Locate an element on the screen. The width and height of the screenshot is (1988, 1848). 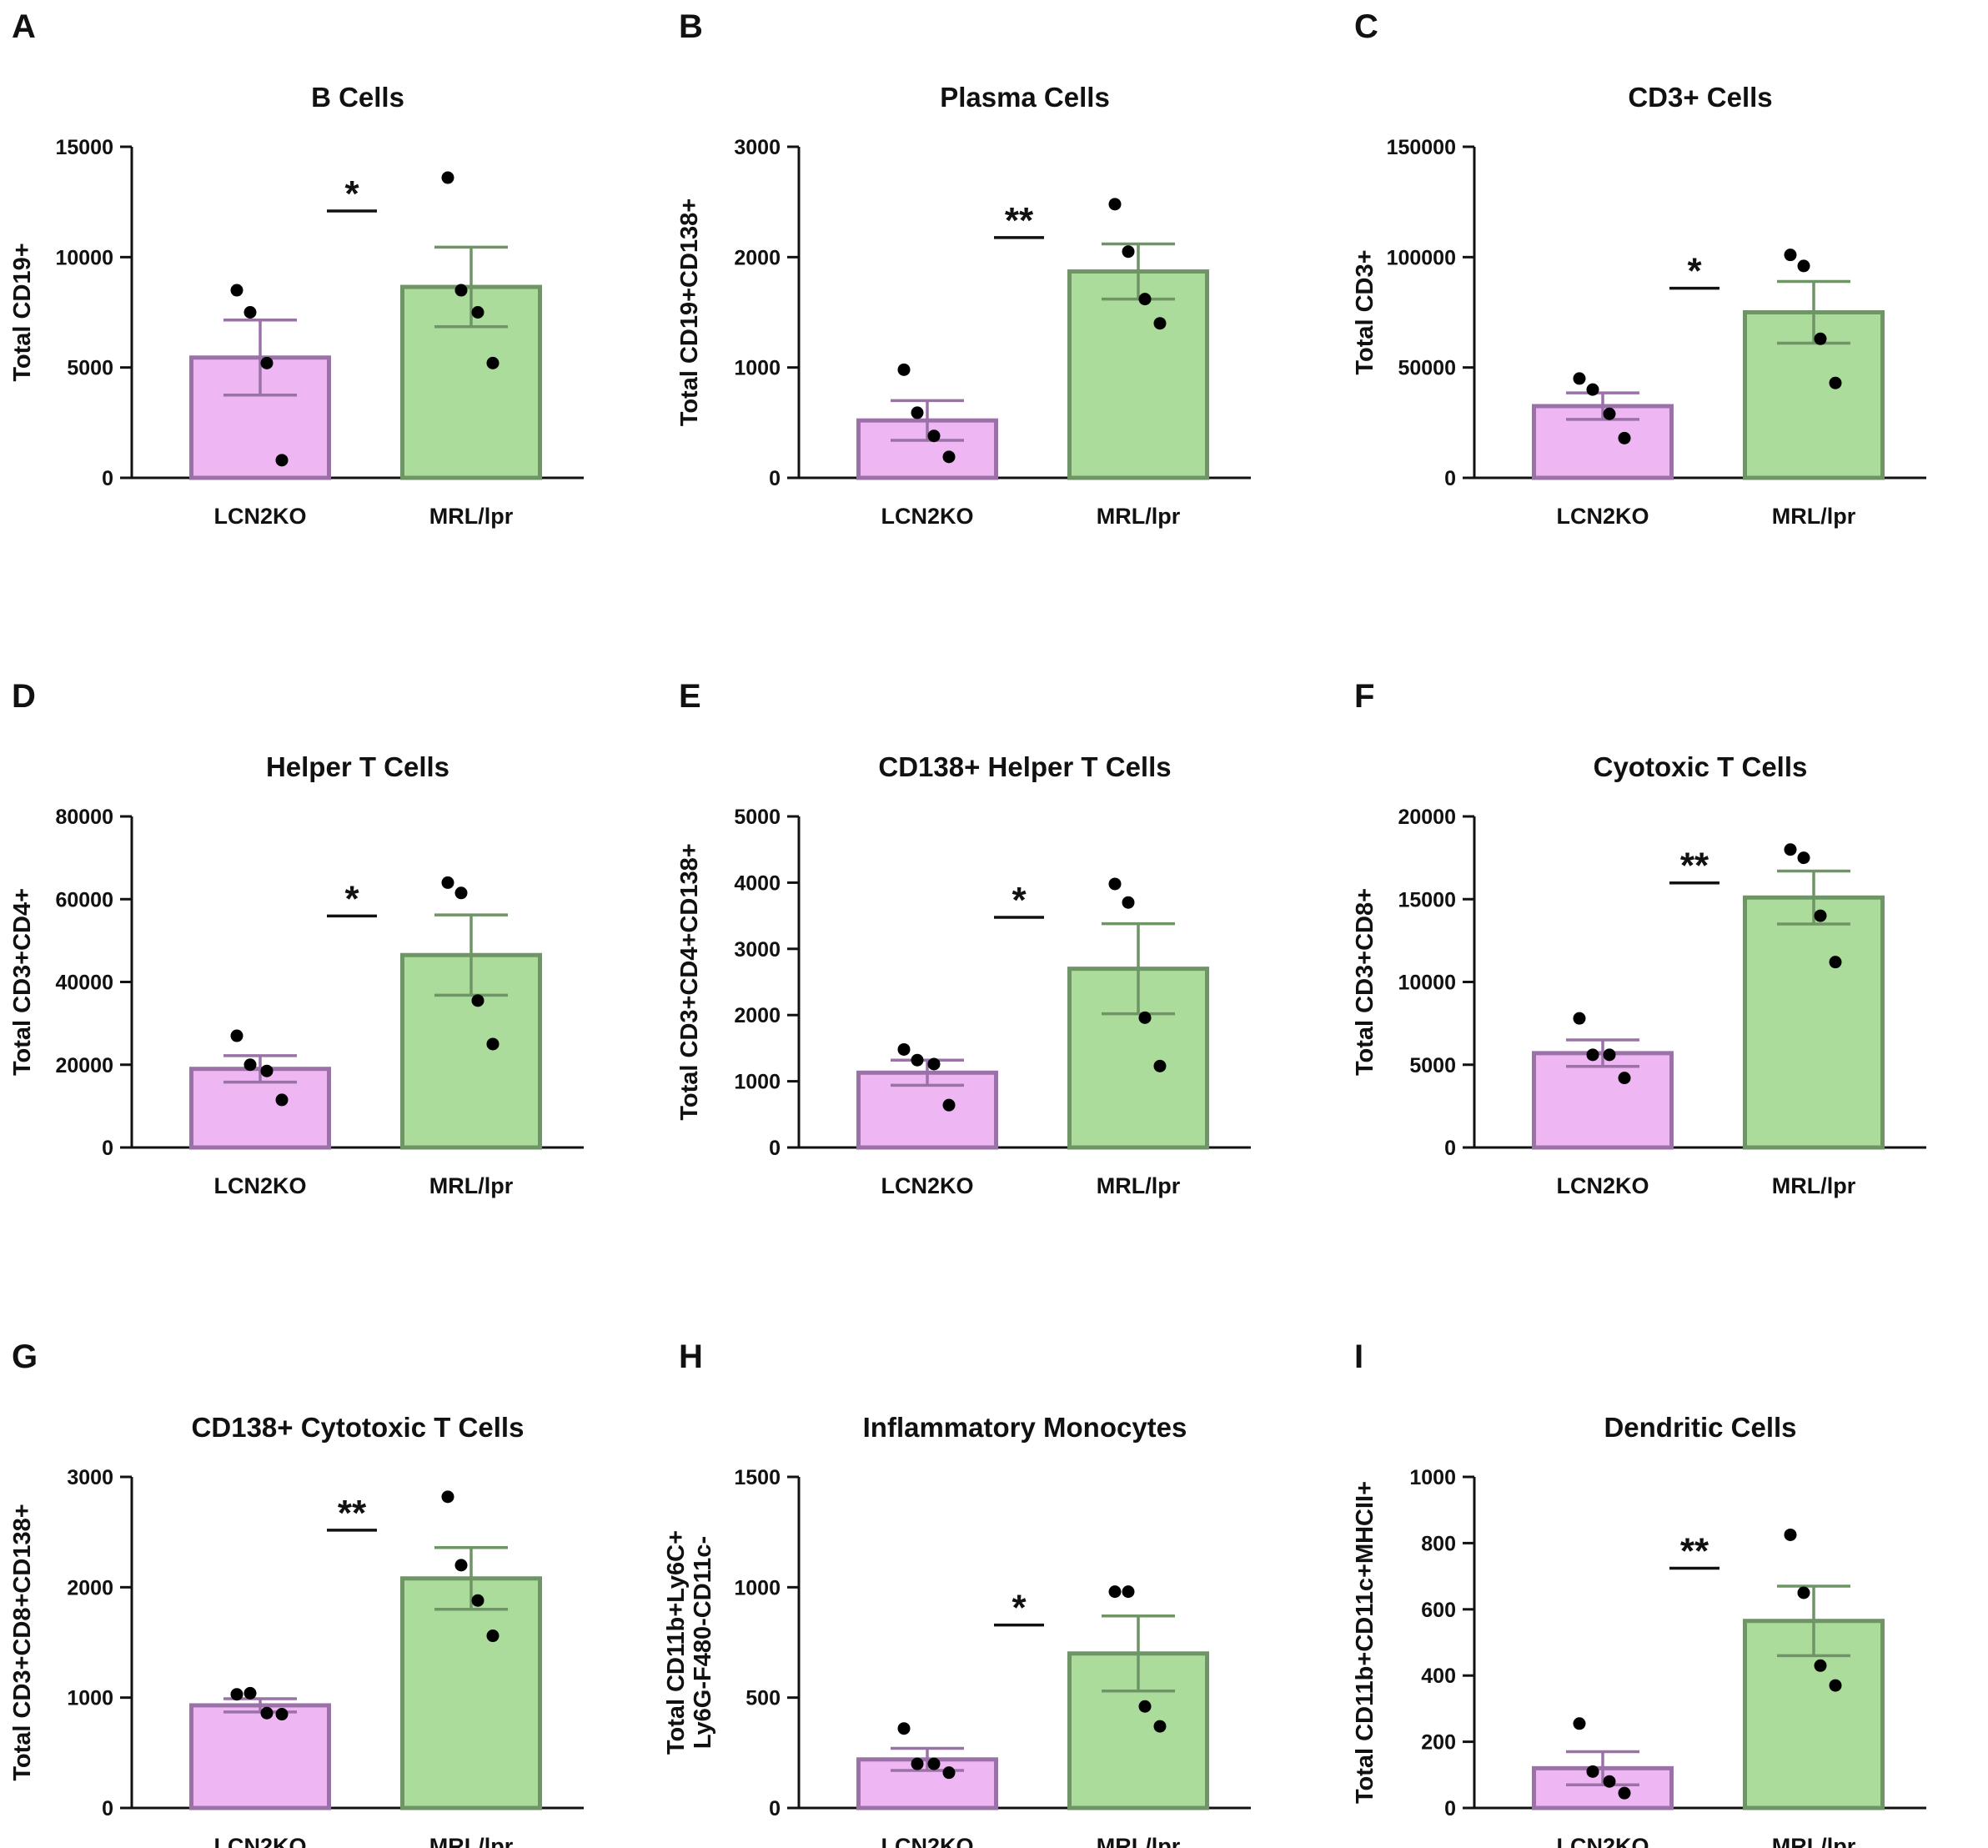
panel-f-point-mrl-lpr is located at coordinates (1804, 858).